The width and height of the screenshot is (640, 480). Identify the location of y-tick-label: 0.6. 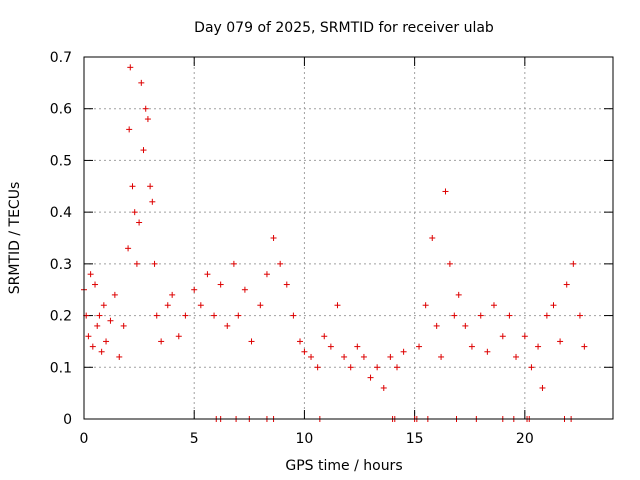
(61, 110).